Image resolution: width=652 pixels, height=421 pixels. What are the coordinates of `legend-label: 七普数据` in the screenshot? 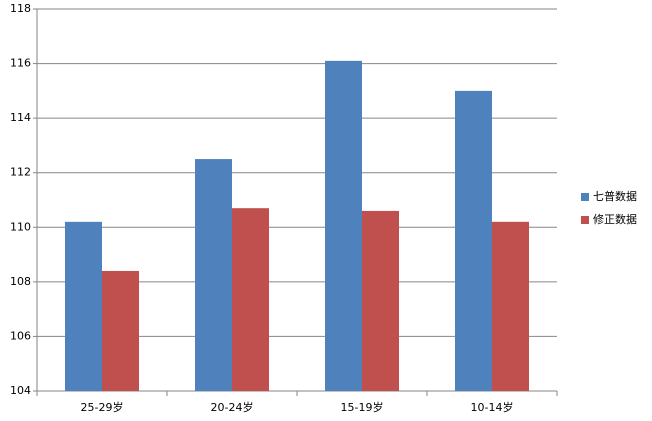 It's located at (615, 196).